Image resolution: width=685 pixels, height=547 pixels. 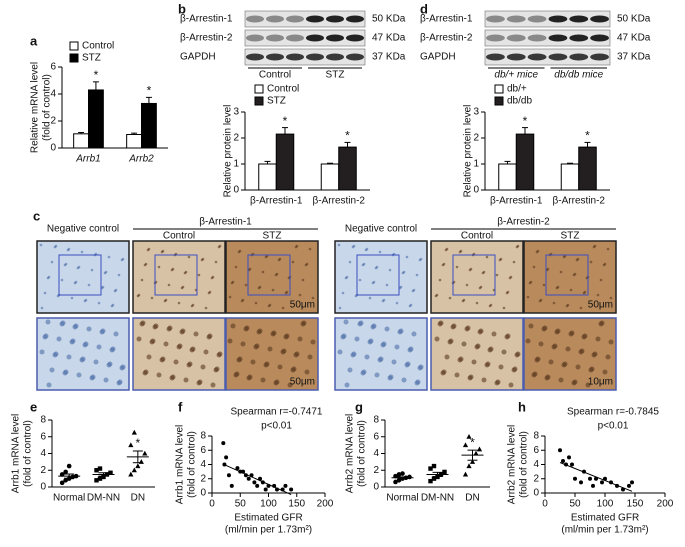 What do you see at coordinates (524, 464) in the screenshot?
I see `y-axis-label: (fold of control)` at bounding box center [524, 464].